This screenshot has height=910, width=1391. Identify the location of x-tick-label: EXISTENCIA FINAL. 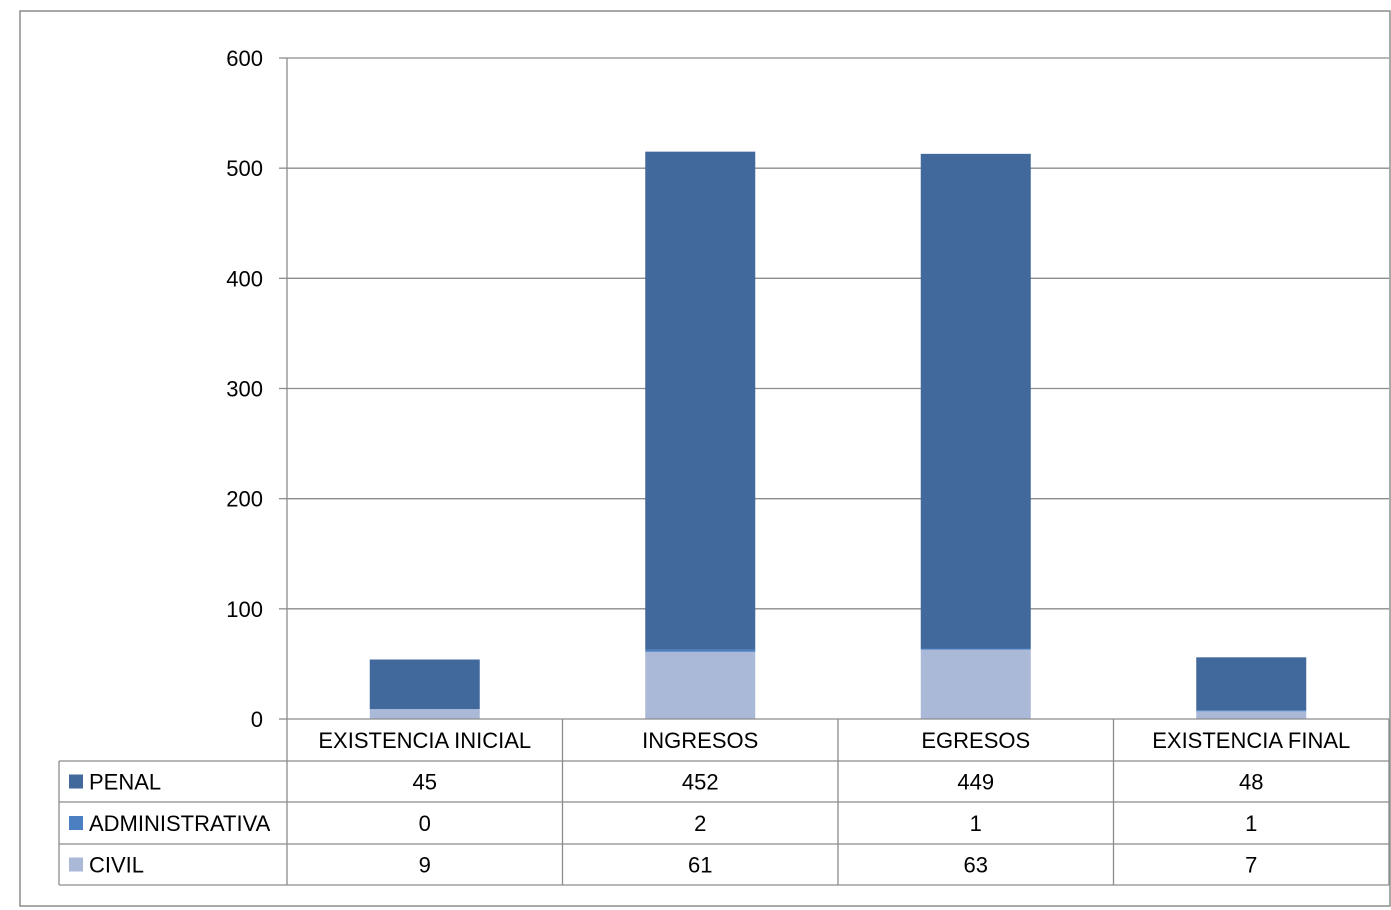
(1251, 740).